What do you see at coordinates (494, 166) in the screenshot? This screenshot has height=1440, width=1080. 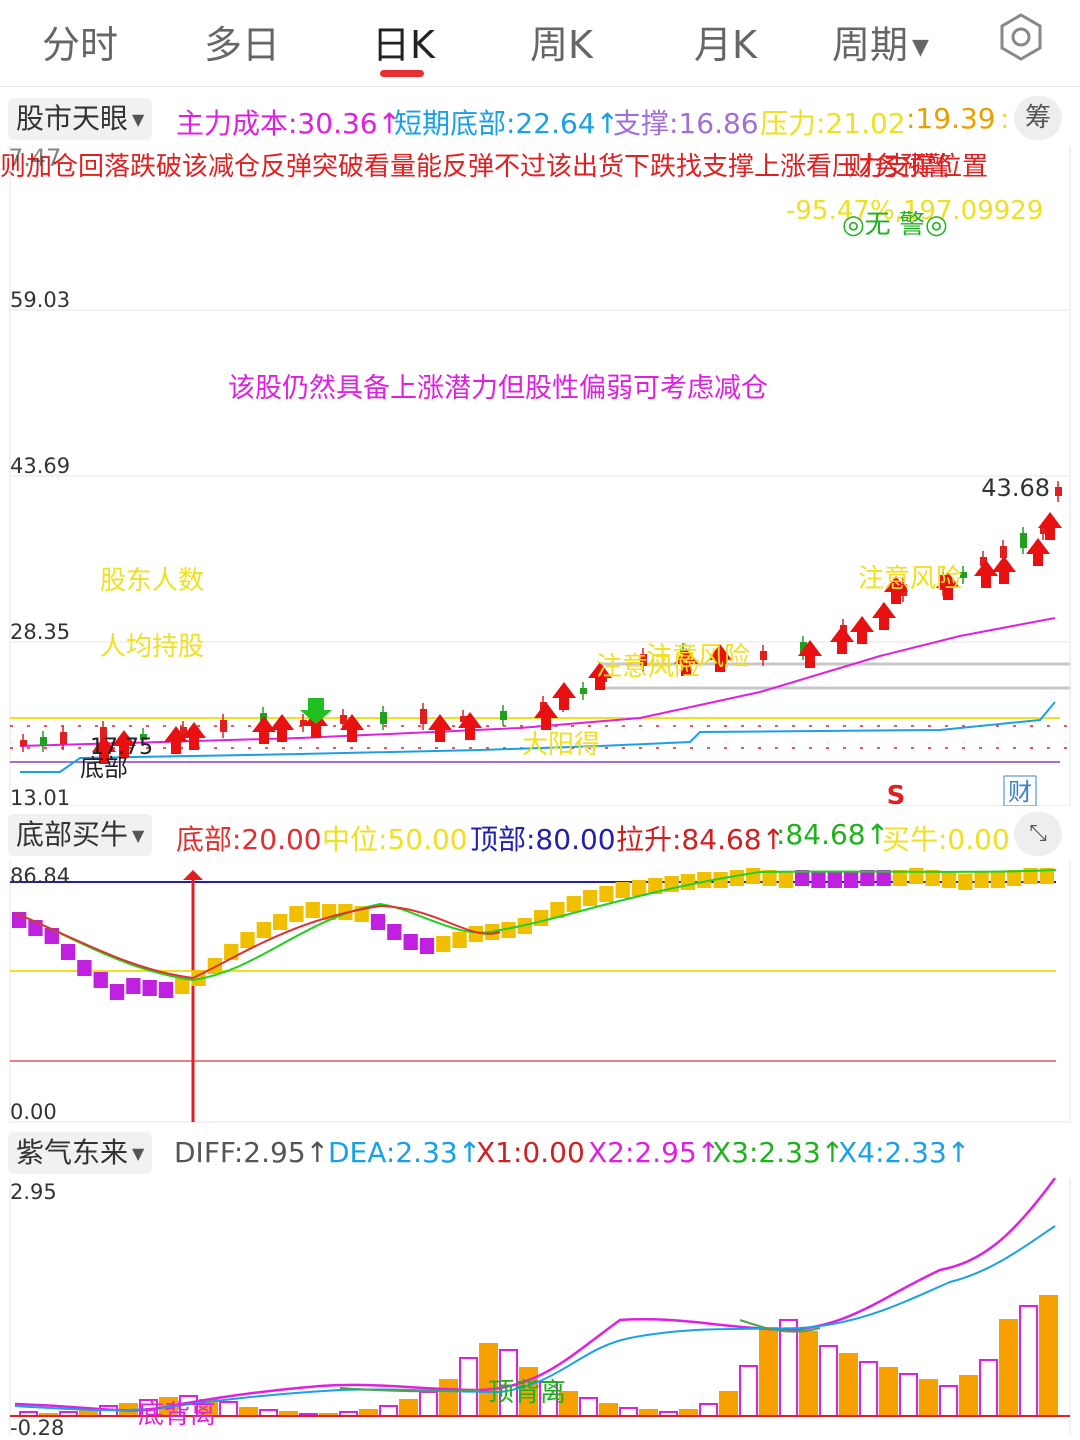 I see `ticker-text: 则加仓回落跌破该减仓反弹突破看量能反弹不过该出货下跌找支撑上涨看压力支撑位置` at bounding box center [494, 166].